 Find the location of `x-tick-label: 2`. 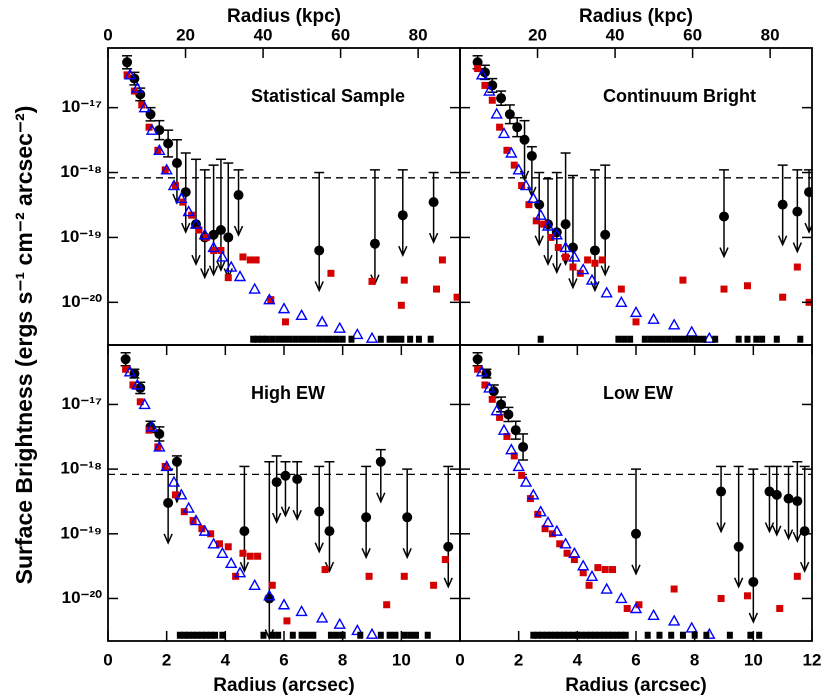

x-tick-label: 2 is located at coordinates (166, 659).